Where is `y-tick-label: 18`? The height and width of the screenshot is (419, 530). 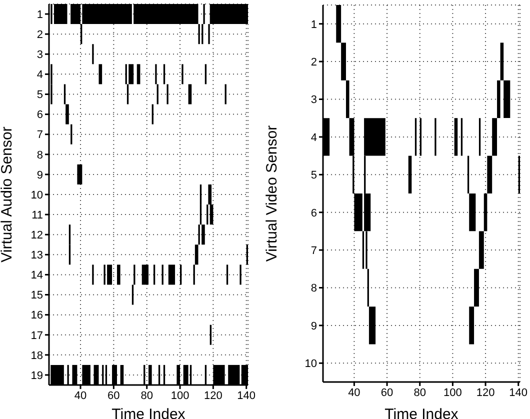 y-tick-label: 18 is located at coordinates (36, 356).